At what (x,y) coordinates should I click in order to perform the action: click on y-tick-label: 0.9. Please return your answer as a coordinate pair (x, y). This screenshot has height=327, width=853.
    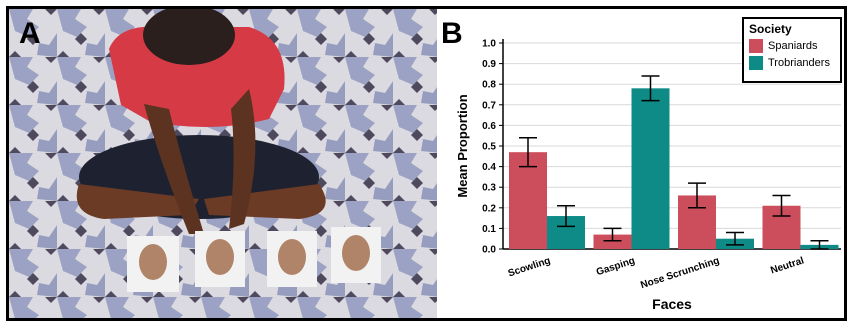
    Looking at the image, I should click on (489, 64).